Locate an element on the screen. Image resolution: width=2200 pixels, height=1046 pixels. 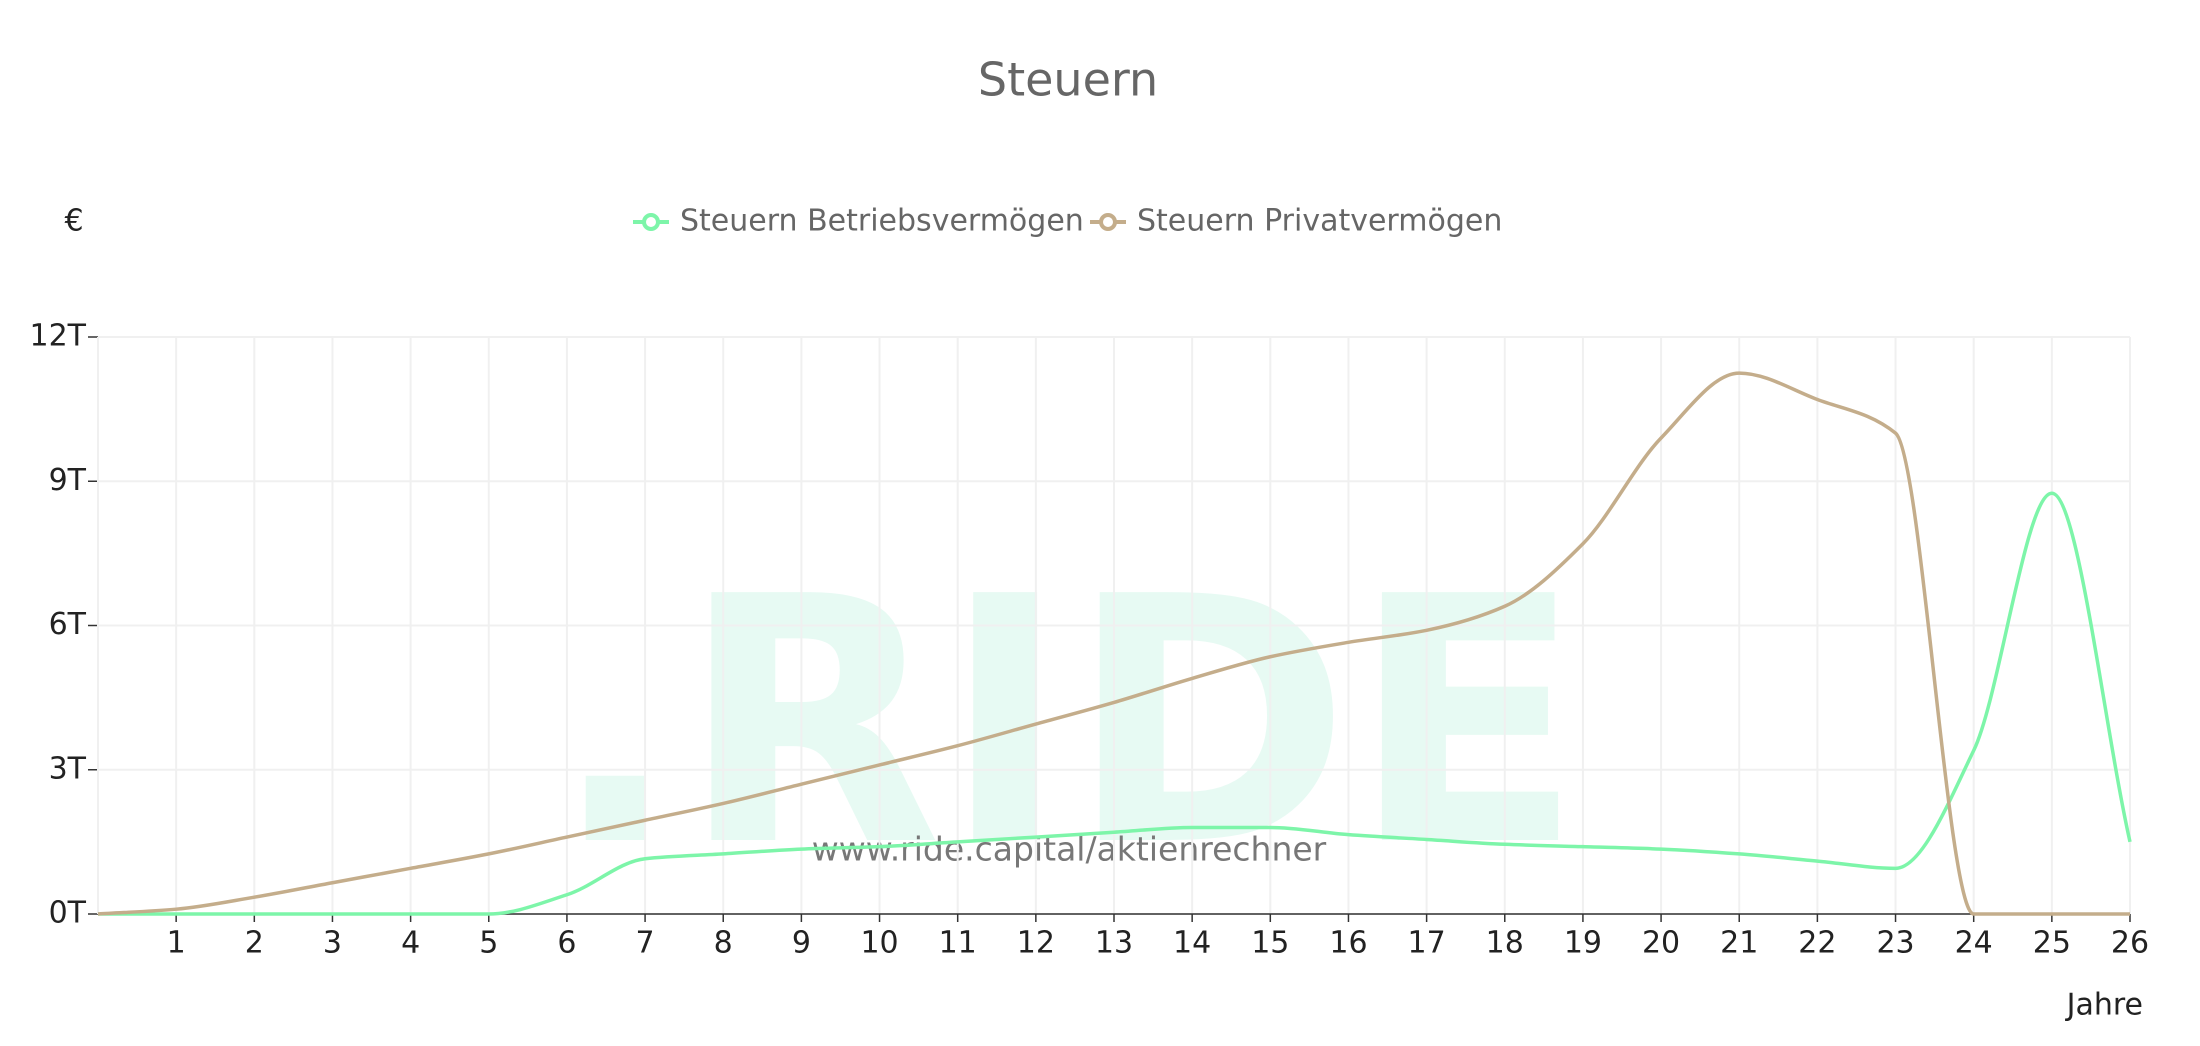
x-tick-label: 23 is located at coordinates (1895, 943).